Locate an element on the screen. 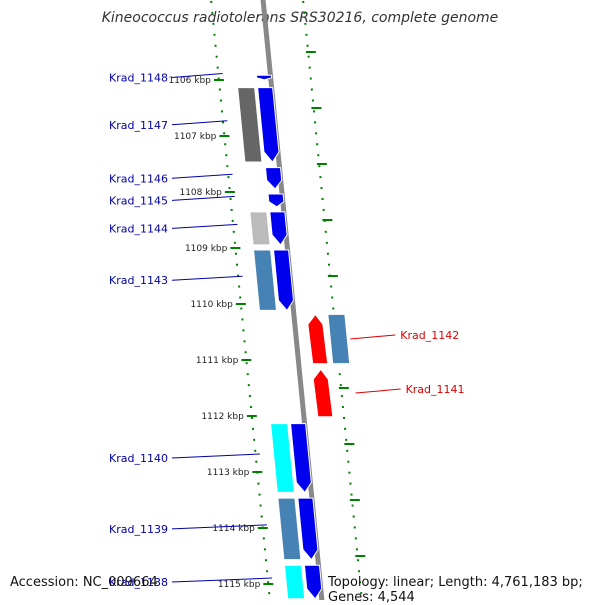 Image resolution: width=600 pixels, height=605 pixels. scale-label: 1111 kbp is located at coordinates (217, 361).